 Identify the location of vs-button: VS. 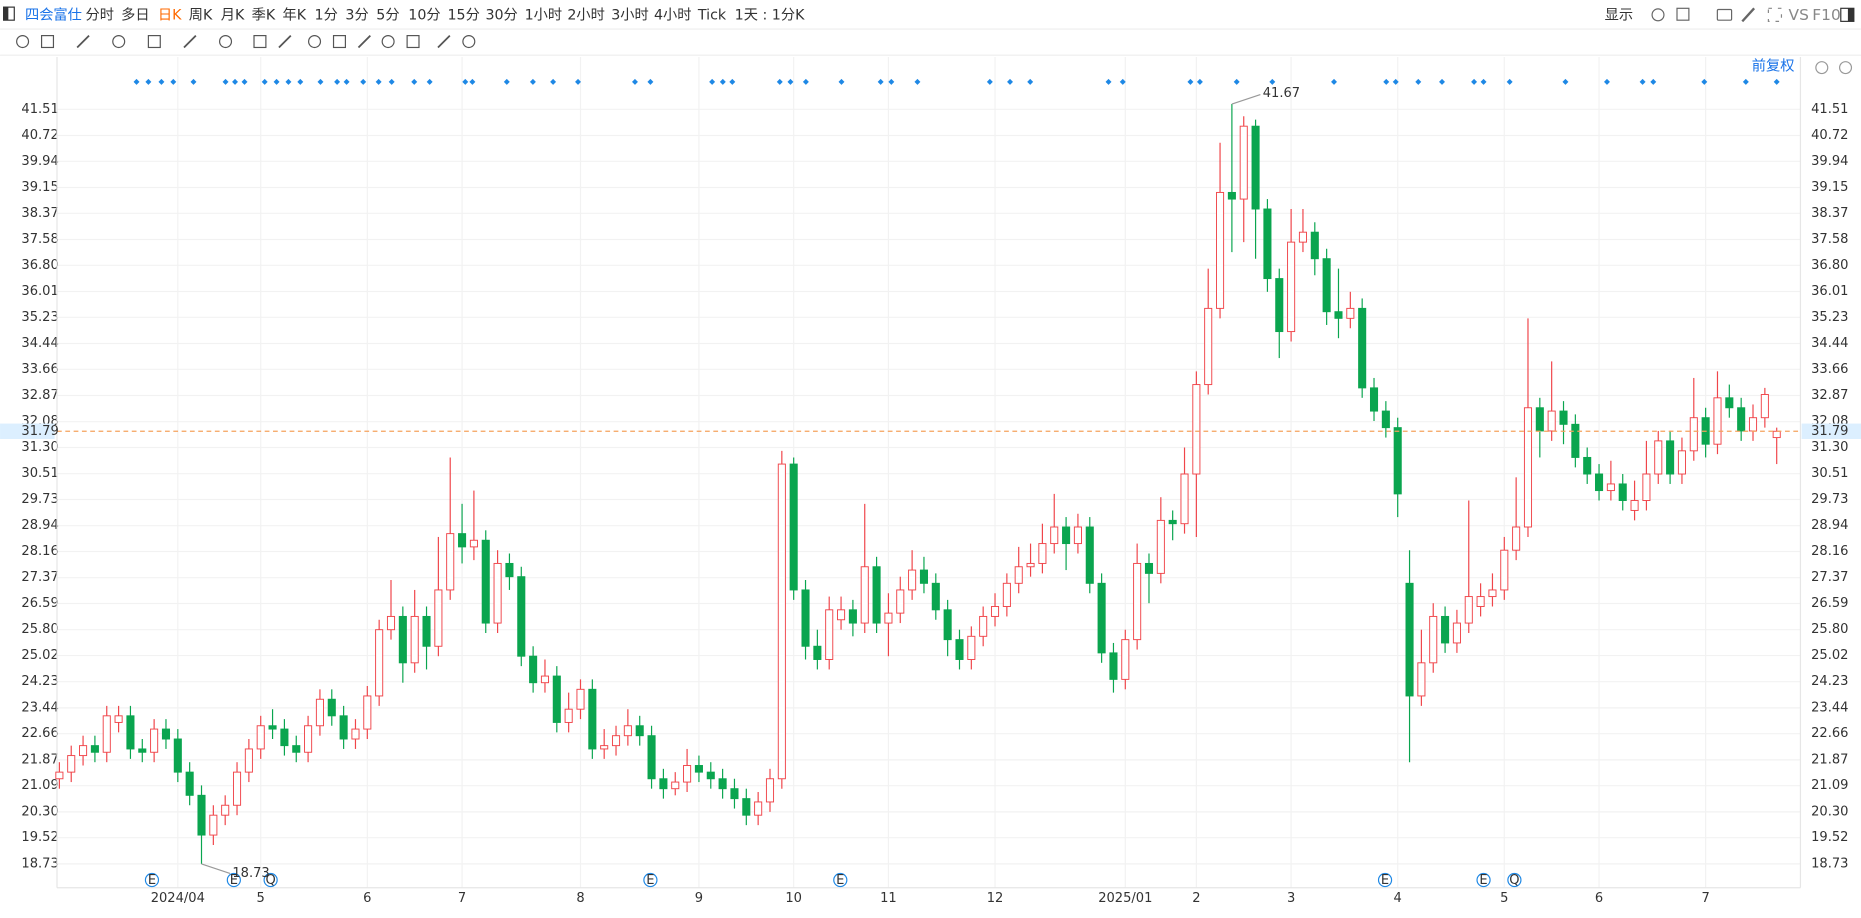
(1799, 15).